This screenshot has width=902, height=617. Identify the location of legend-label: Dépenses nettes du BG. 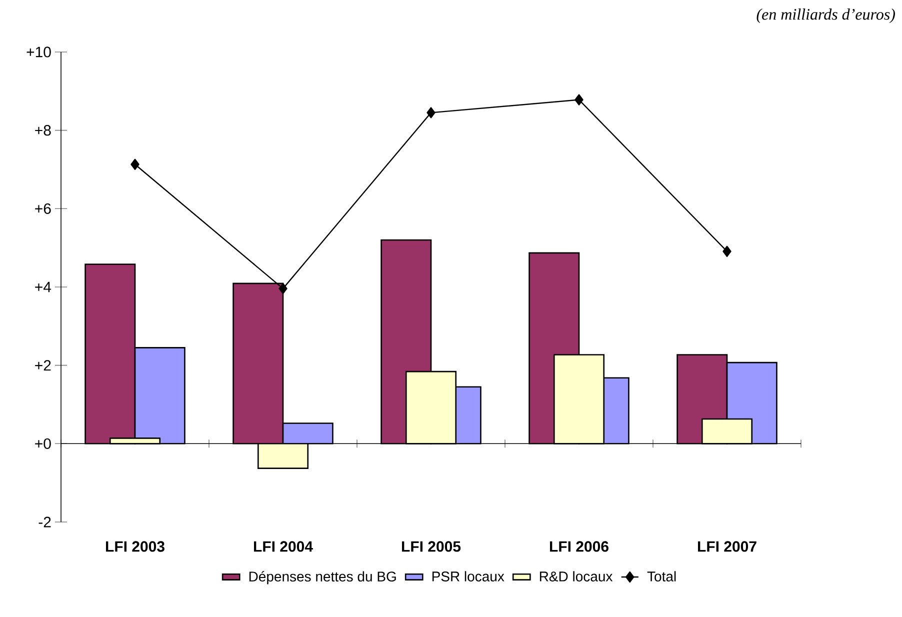
(322, 577).